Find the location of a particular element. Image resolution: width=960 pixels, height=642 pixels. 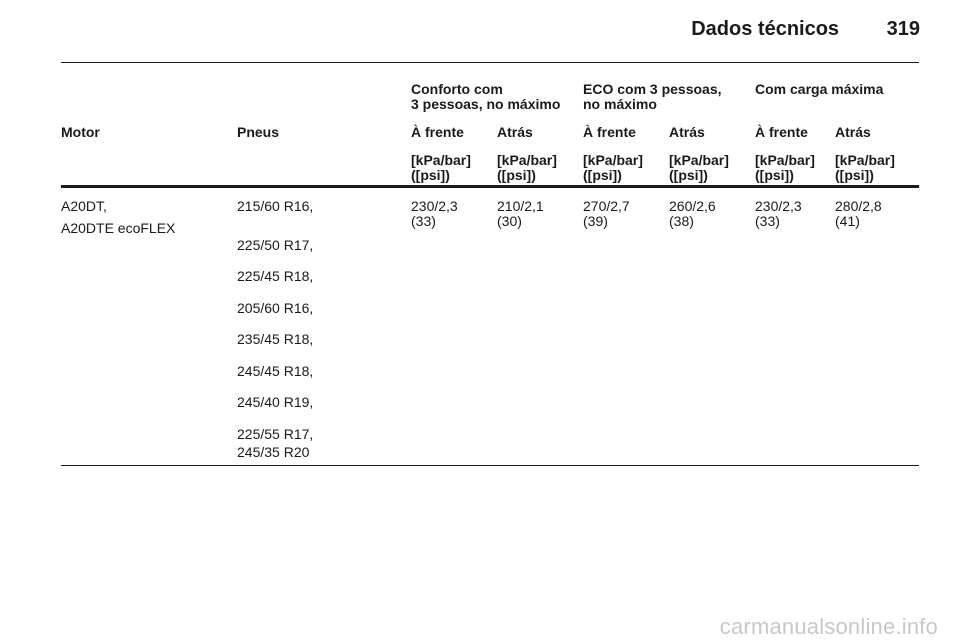

tire-size: 245/45 R18, is located at coordinates (275, 371).